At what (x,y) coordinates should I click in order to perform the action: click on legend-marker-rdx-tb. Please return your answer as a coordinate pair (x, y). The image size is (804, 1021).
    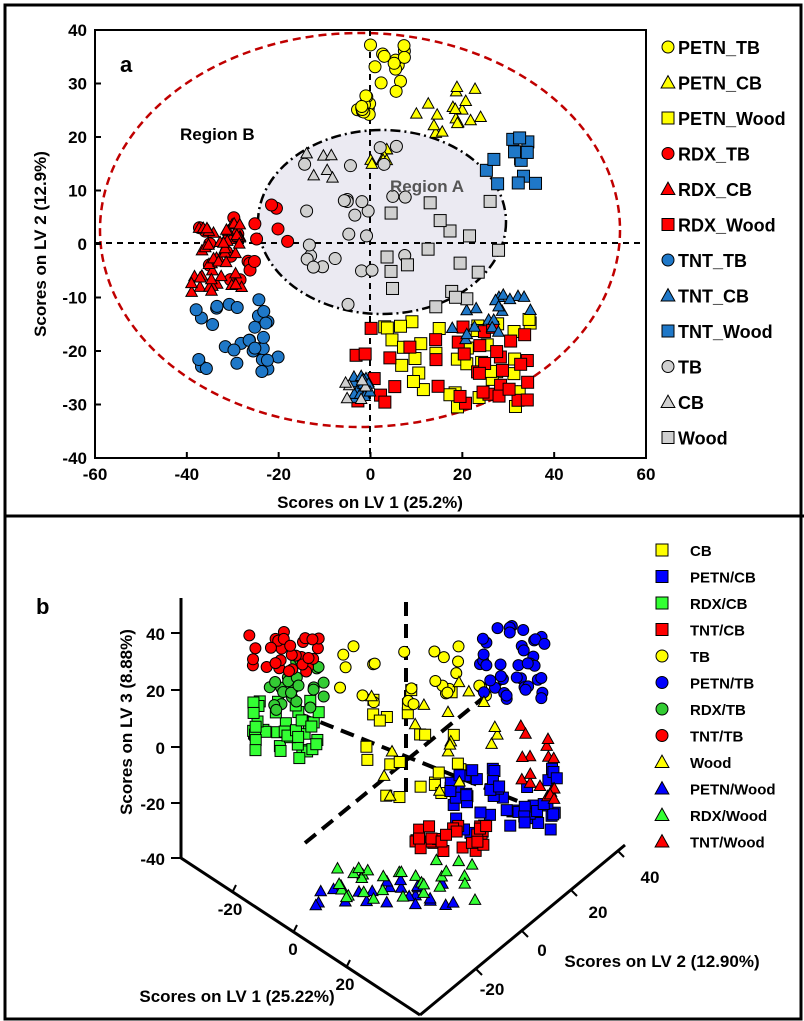
    Looking at the image, I should click on (662, 709).